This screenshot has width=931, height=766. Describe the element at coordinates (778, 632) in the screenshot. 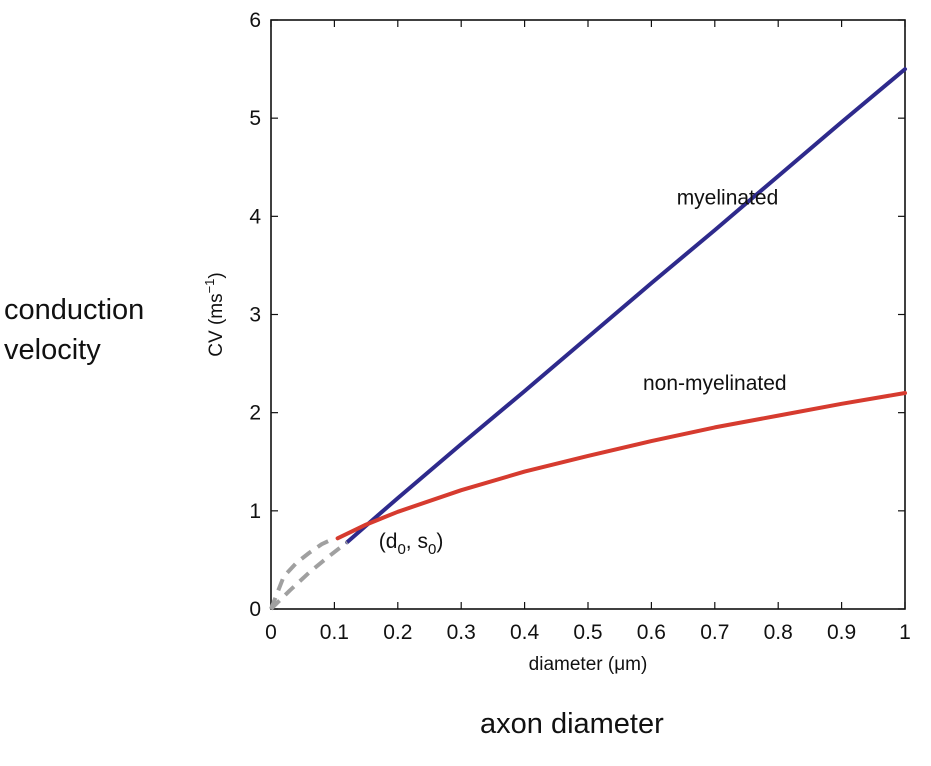

I see `x-tick-label: 0.8` at that location.